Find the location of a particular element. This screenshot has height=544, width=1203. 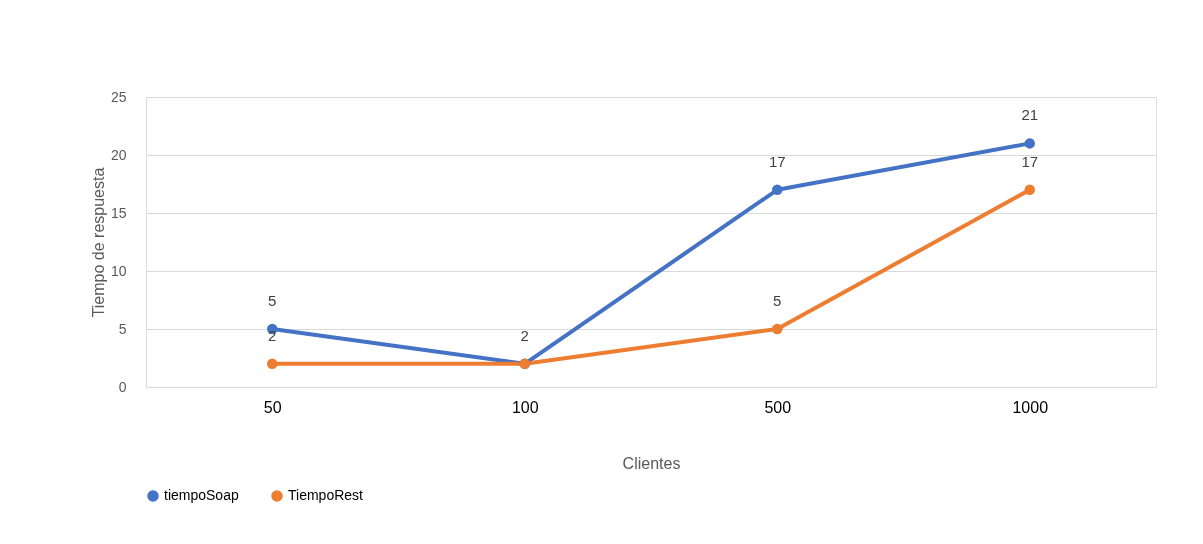

y-tick-label: 20 is located at coordinates (118, 154).